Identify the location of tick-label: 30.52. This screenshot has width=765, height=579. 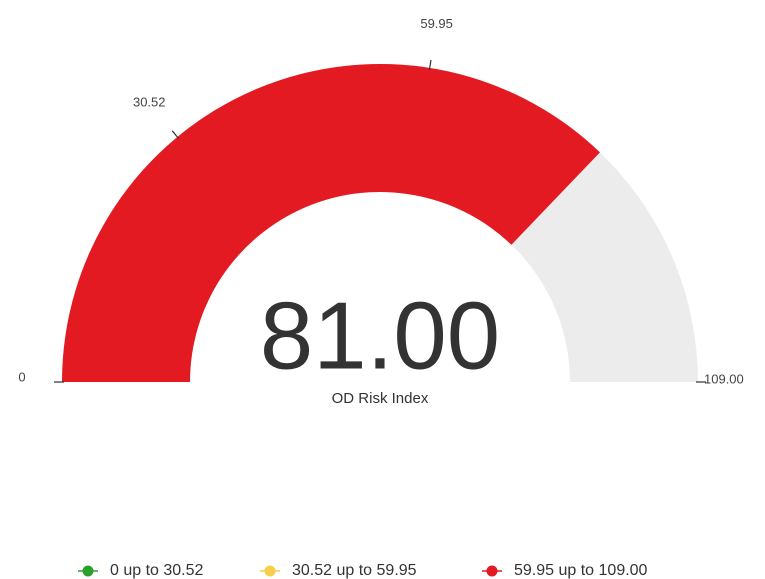
(149, 102).